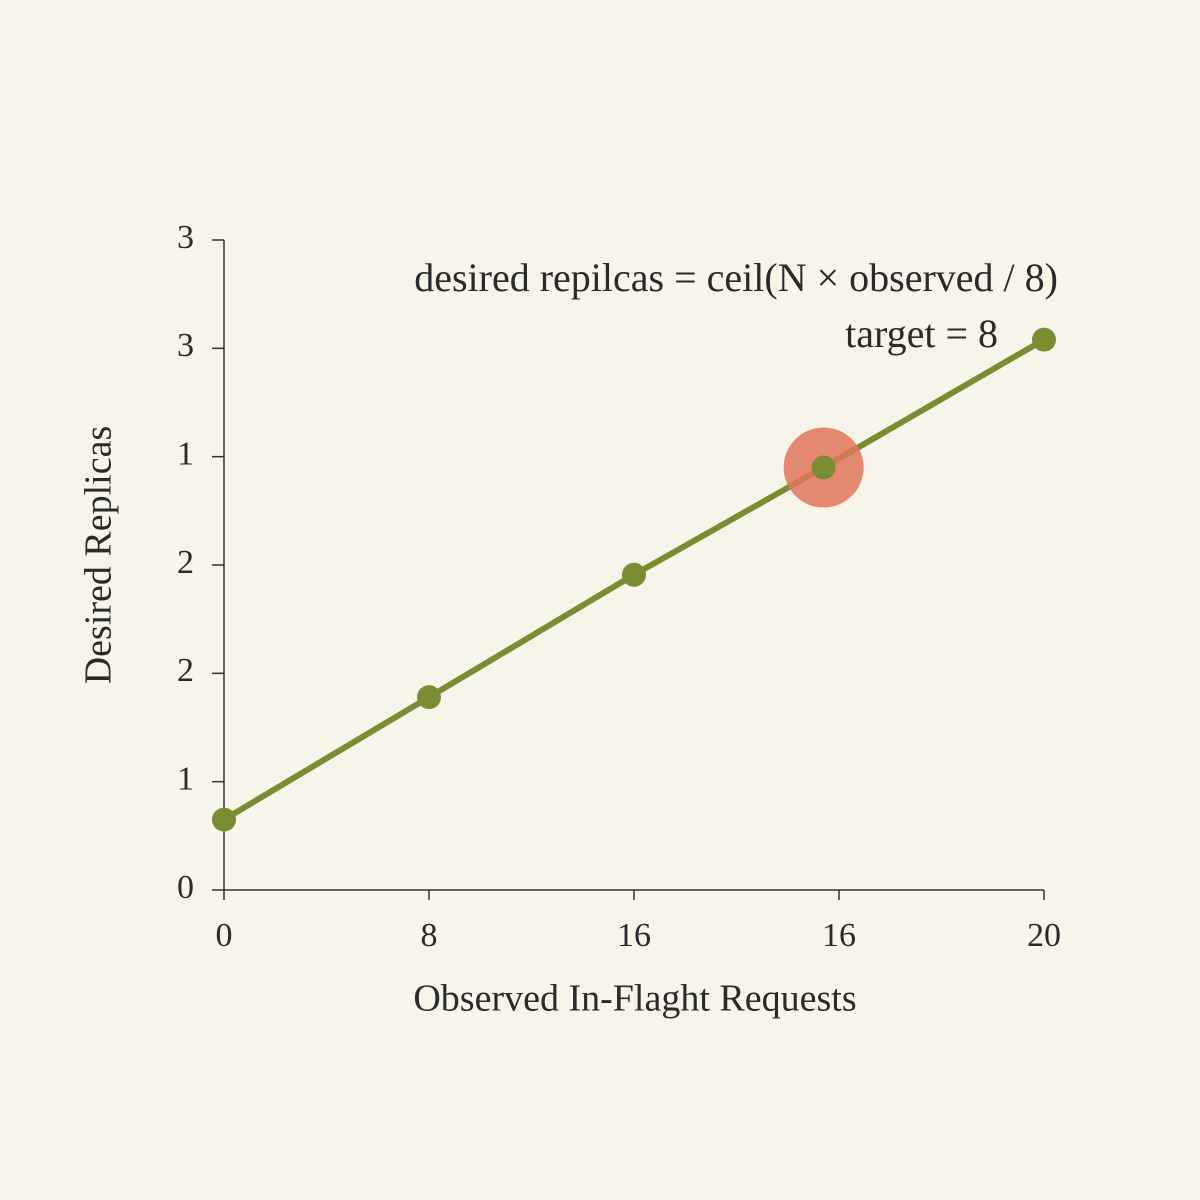 This screenshot has width=1200, height=1200. I want to click on x-tick-label: 0, so click(224, 935).